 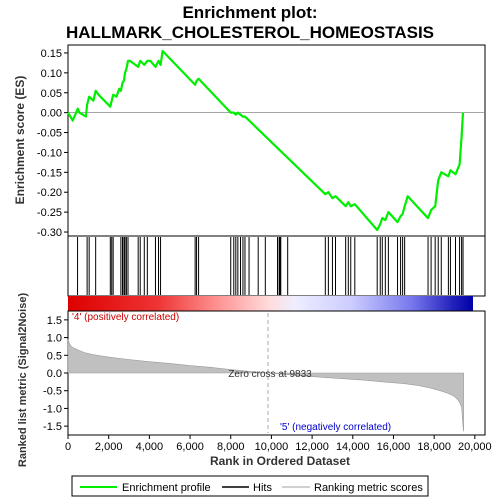 I want to click on es-y-tick-label: -0.30, so click(x=49, y=233).